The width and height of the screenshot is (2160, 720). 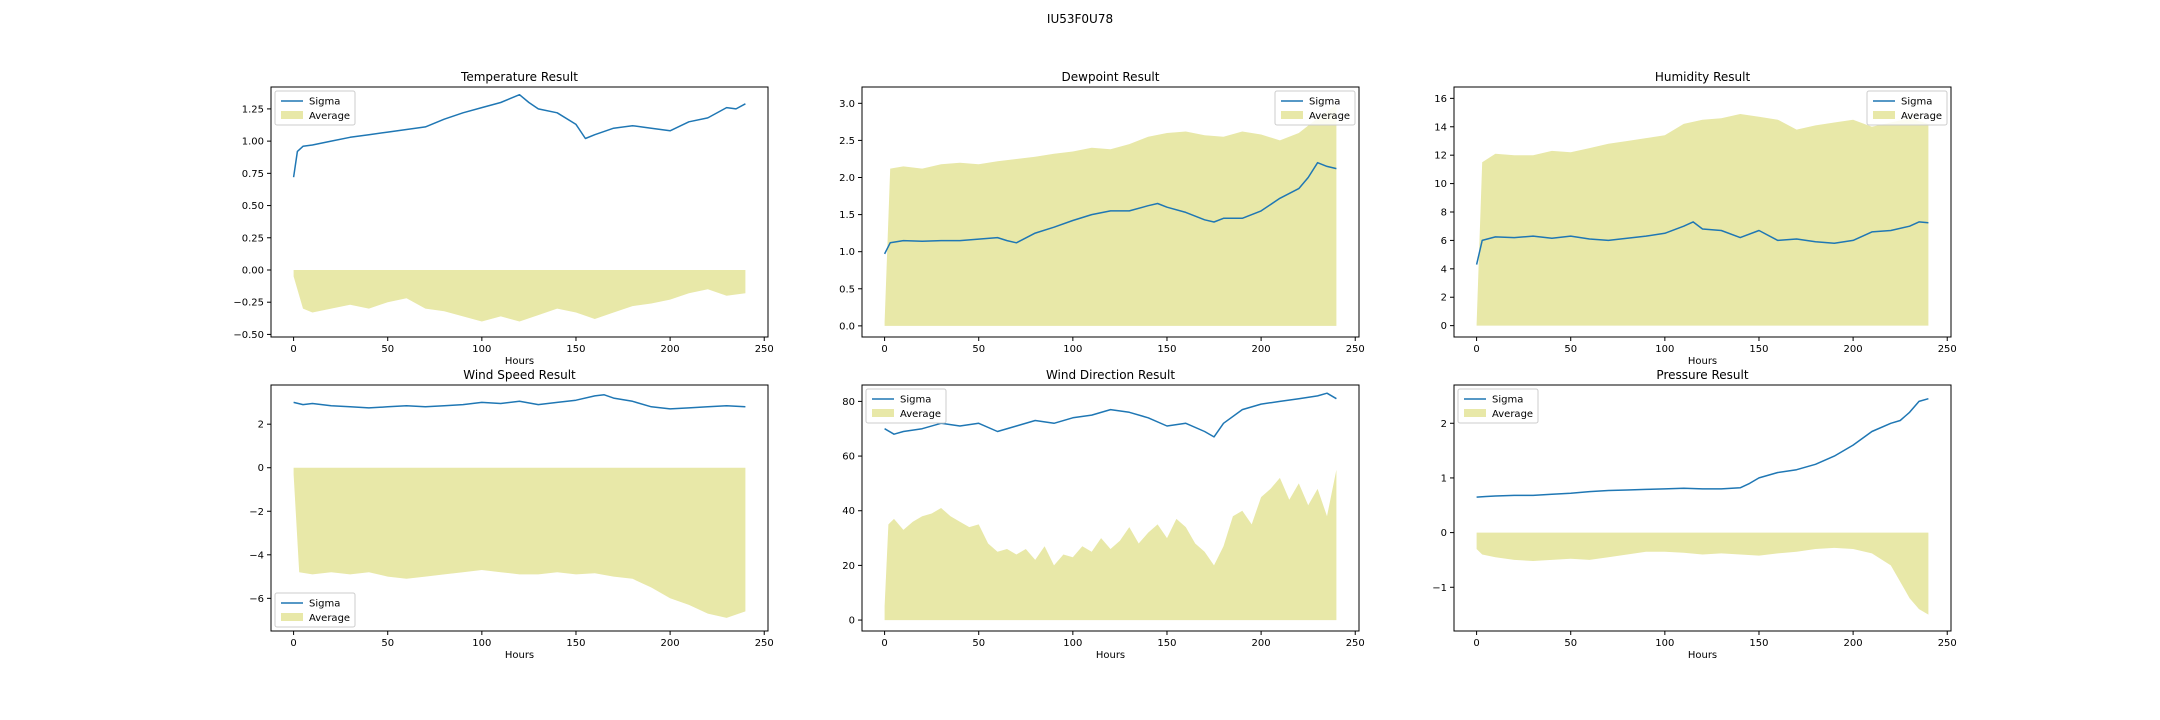 I want to click on y-tick-label: 3.0, so click(x=847, y=104).